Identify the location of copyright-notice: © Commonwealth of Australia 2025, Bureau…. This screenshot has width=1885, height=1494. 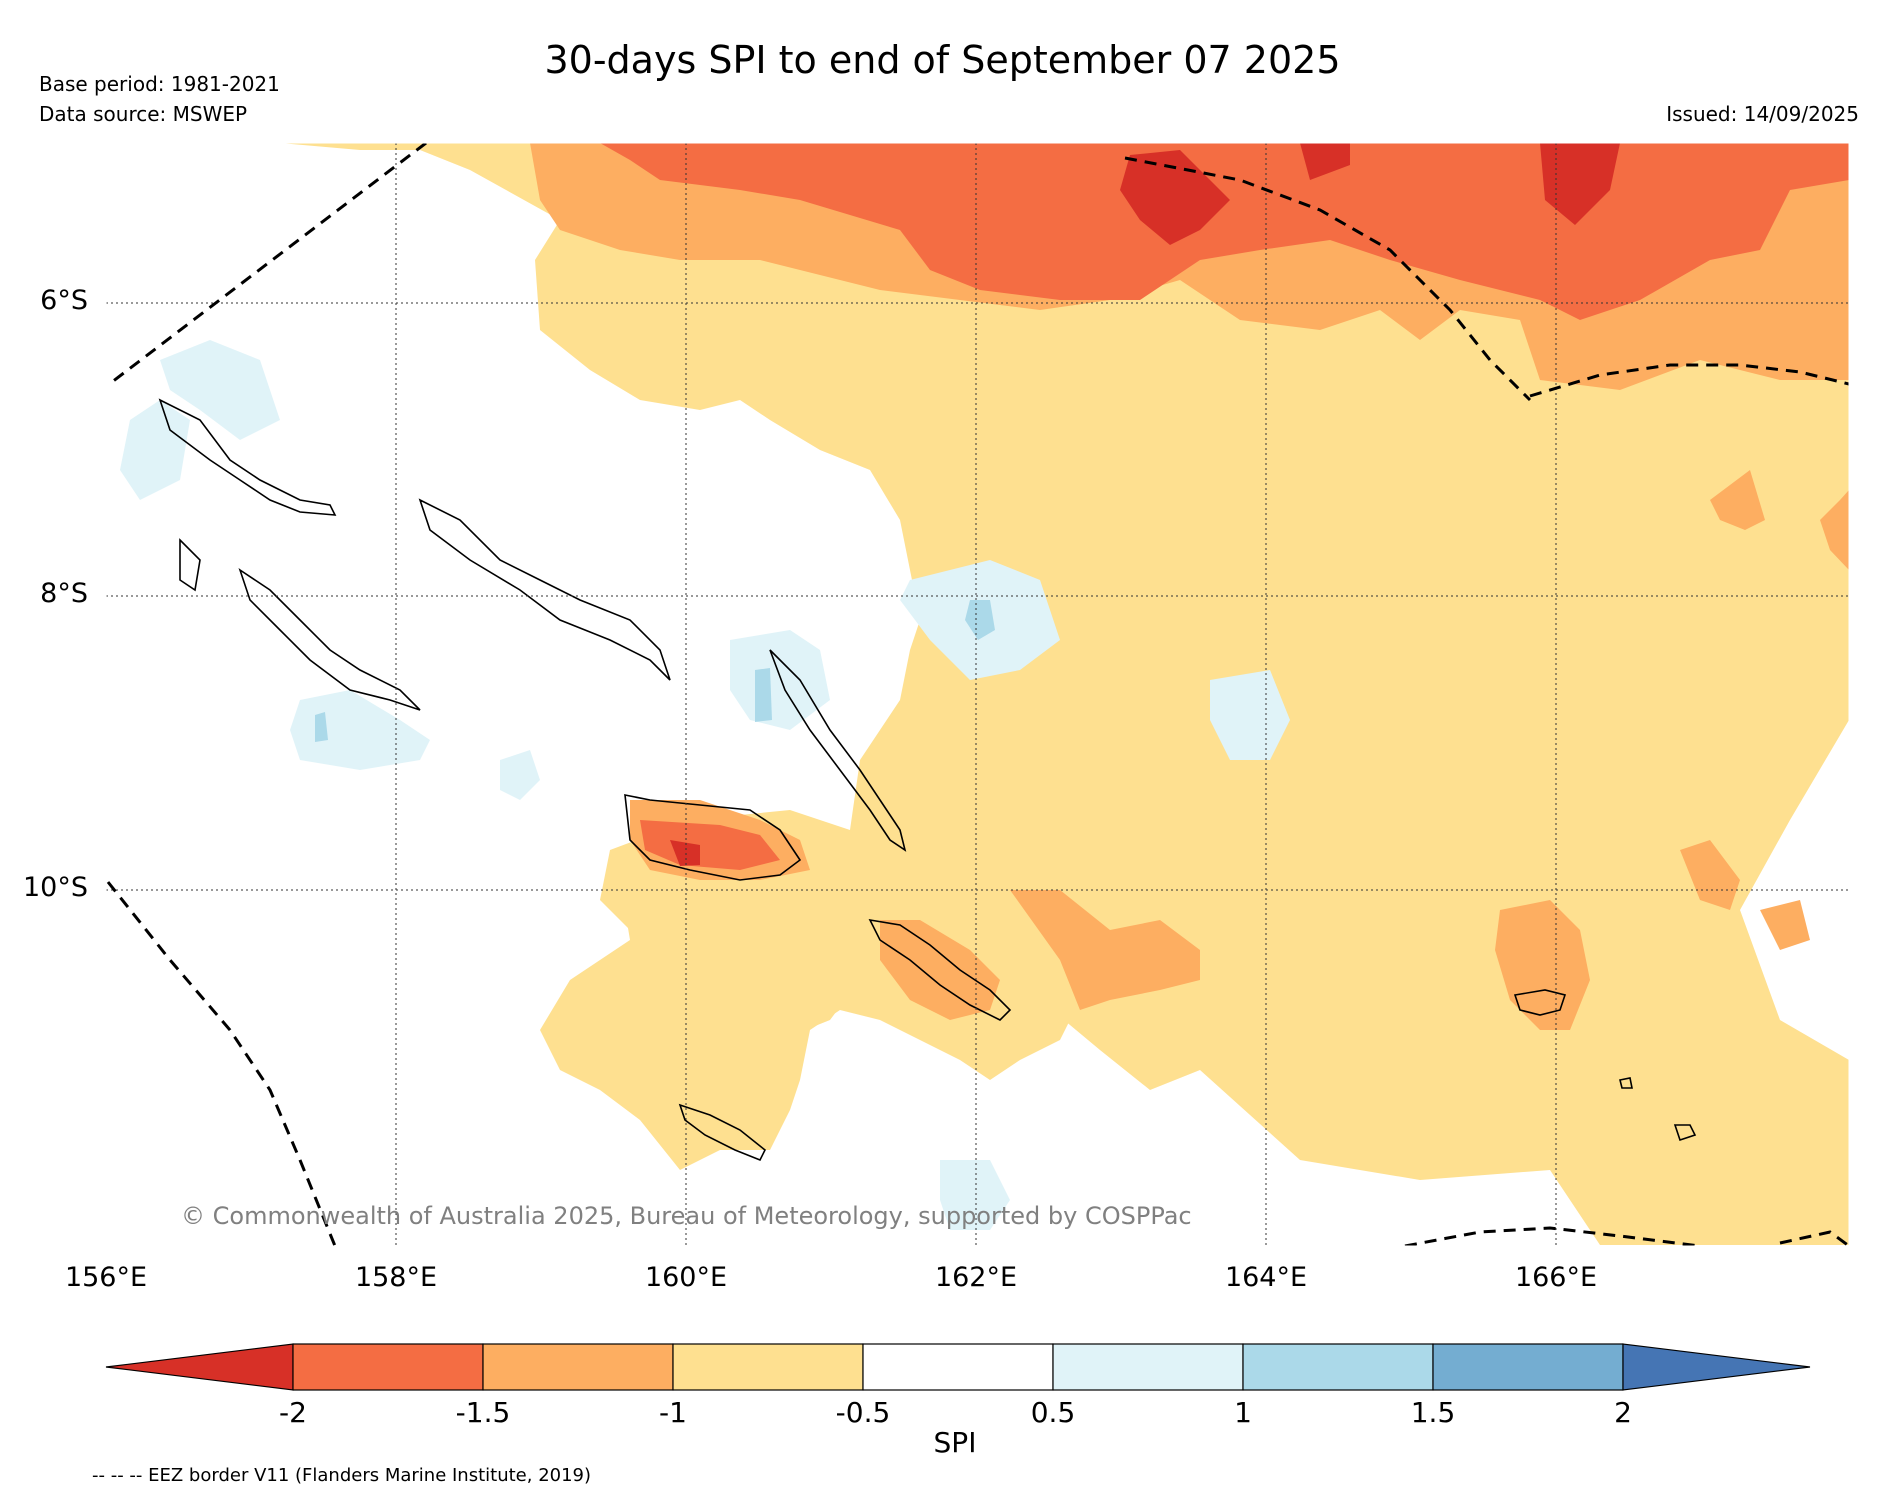
(686, 1216).